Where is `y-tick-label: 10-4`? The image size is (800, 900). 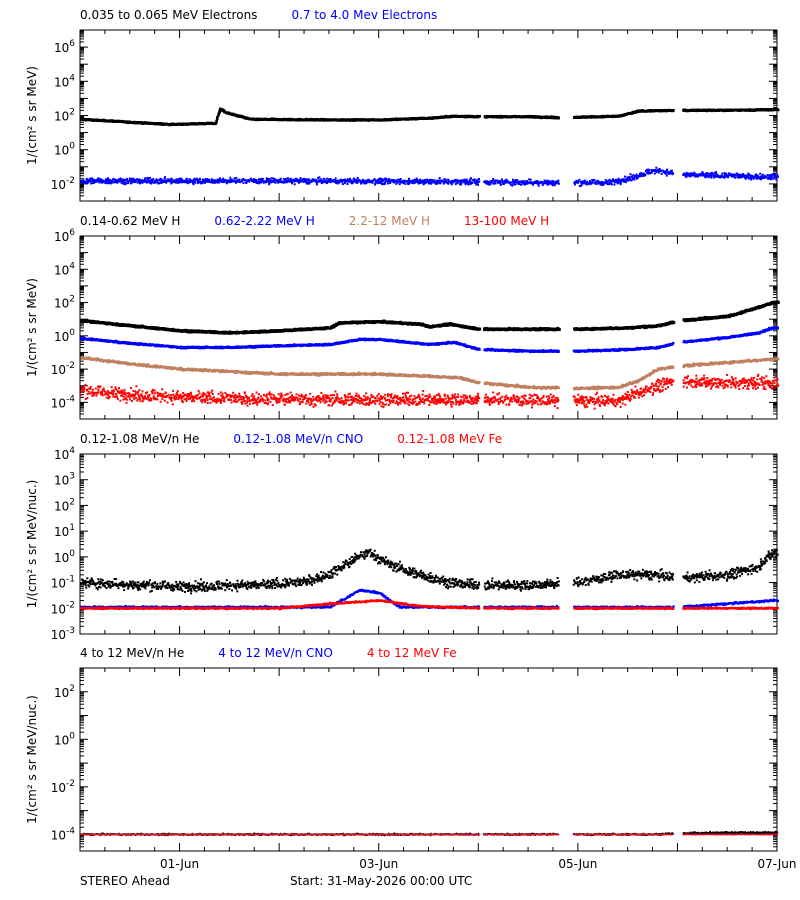
y-tick-label: 10-4 is located at coordinates (63, 402).